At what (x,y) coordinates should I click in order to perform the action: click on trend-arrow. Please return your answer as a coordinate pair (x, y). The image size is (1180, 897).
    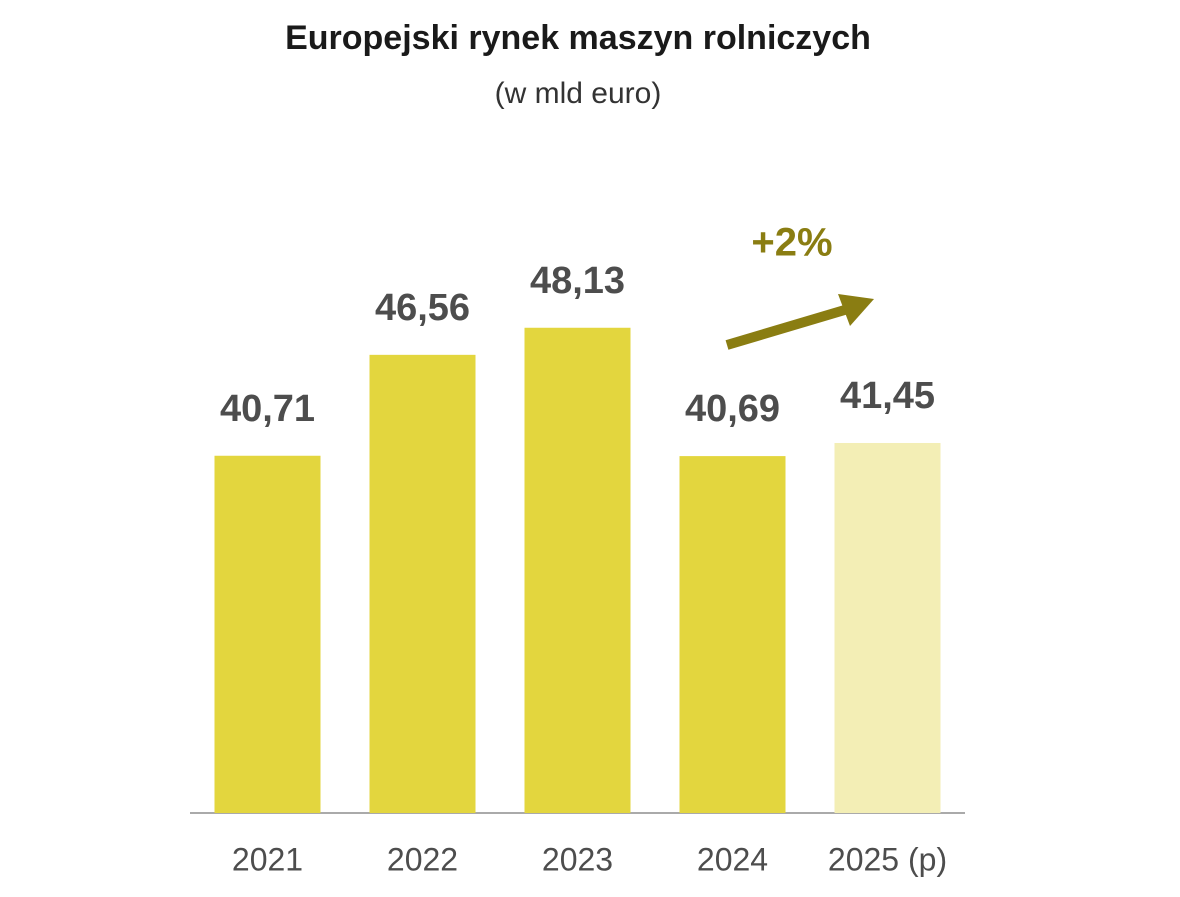
    Looking at the image, I should click on (799, 322).